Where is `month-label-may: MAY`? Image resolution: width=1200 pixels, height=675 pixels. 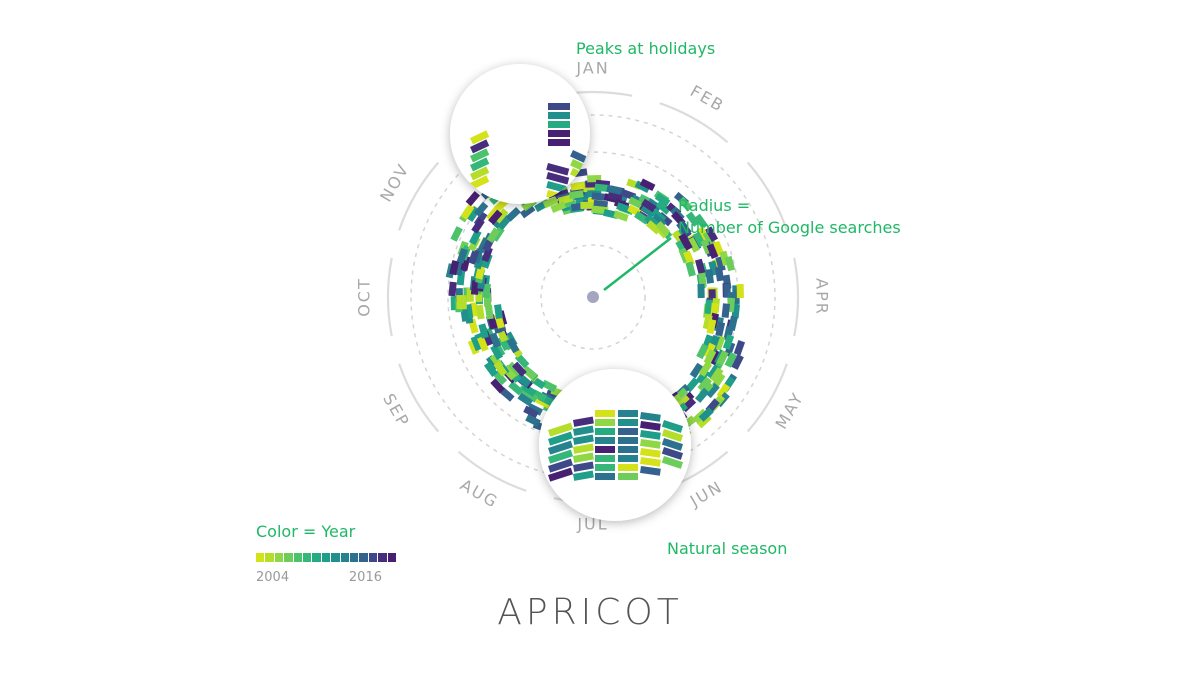 month-label-may: MAY is located at coordinates (790, 411).